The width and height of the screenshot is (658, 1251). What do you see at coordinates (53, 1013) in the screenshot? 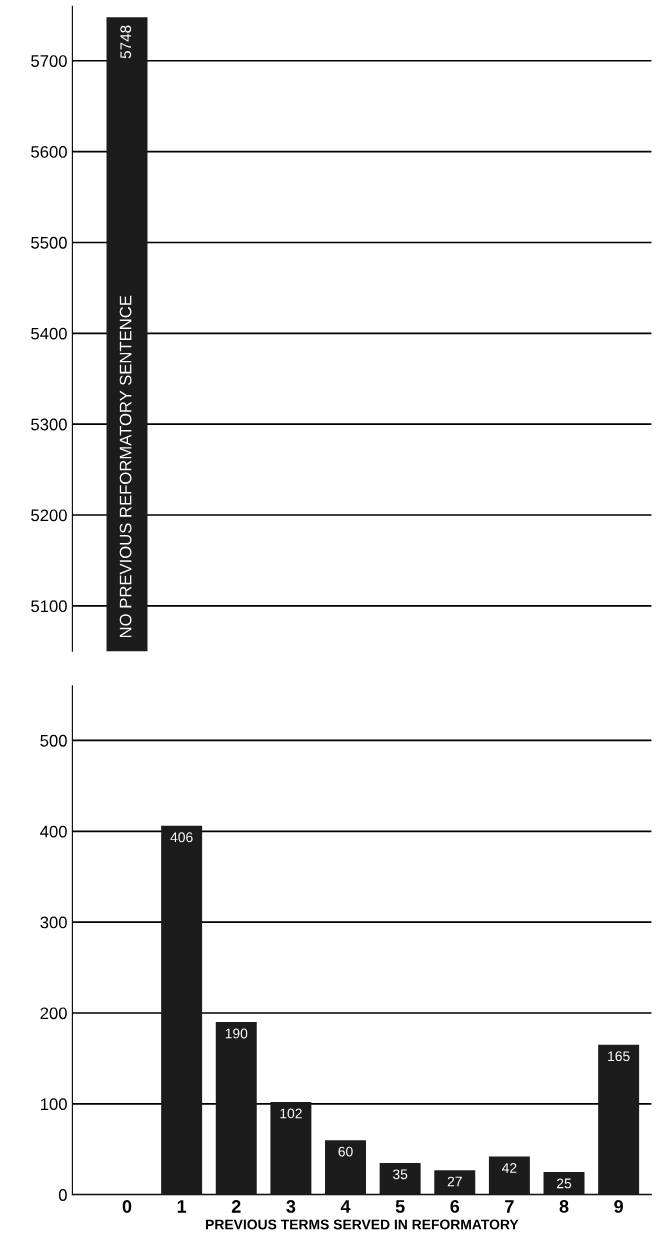
I see `y-tick-label: 200` at bounding box center [53, 1013].